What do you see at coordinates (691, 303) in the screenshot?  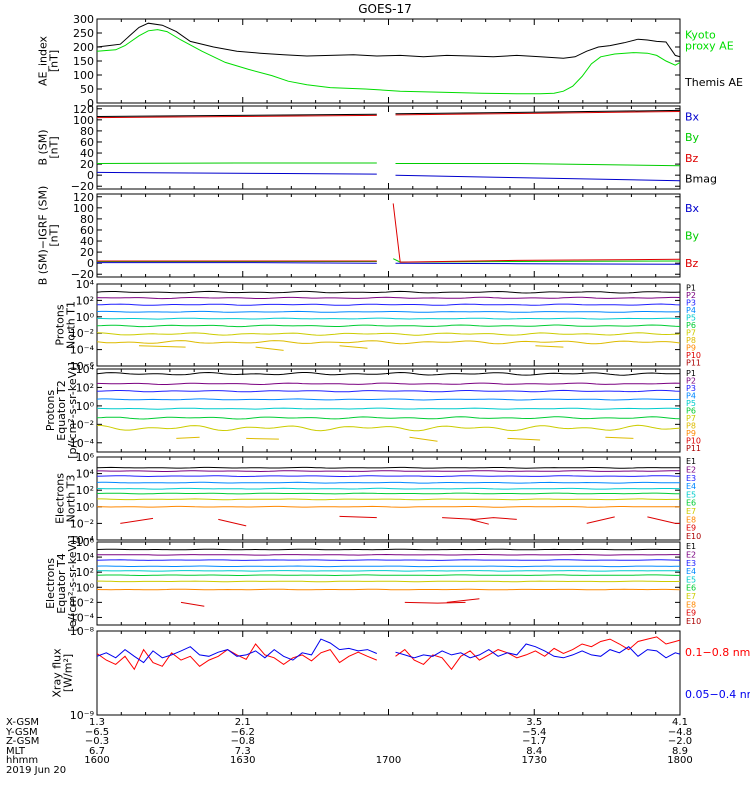 I see `legend-entry: P3` at bounding box center [691, 303].